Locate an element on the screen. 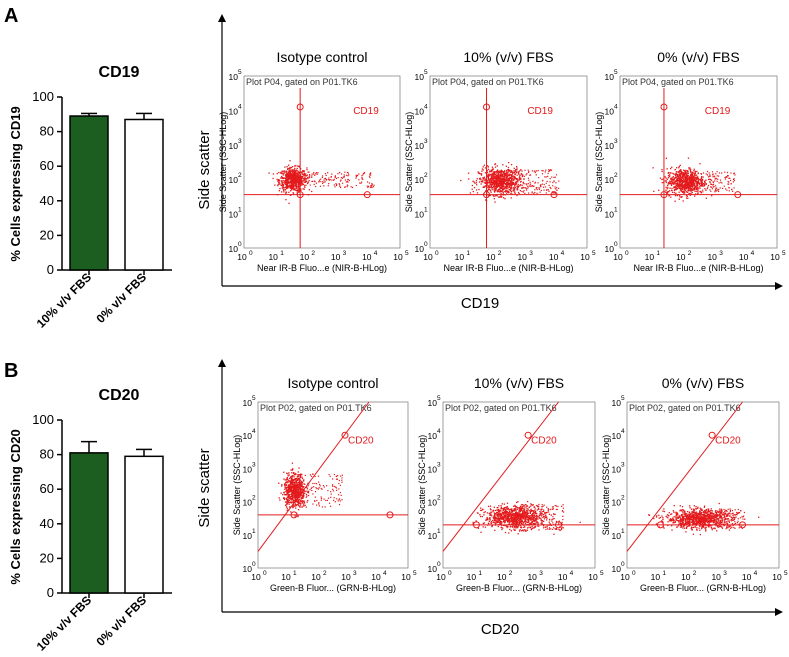 This screenshot has height=657, width=789. plot-ylabel: Side Scatter (SSC-HLog) is located at coordinates (223, 162).